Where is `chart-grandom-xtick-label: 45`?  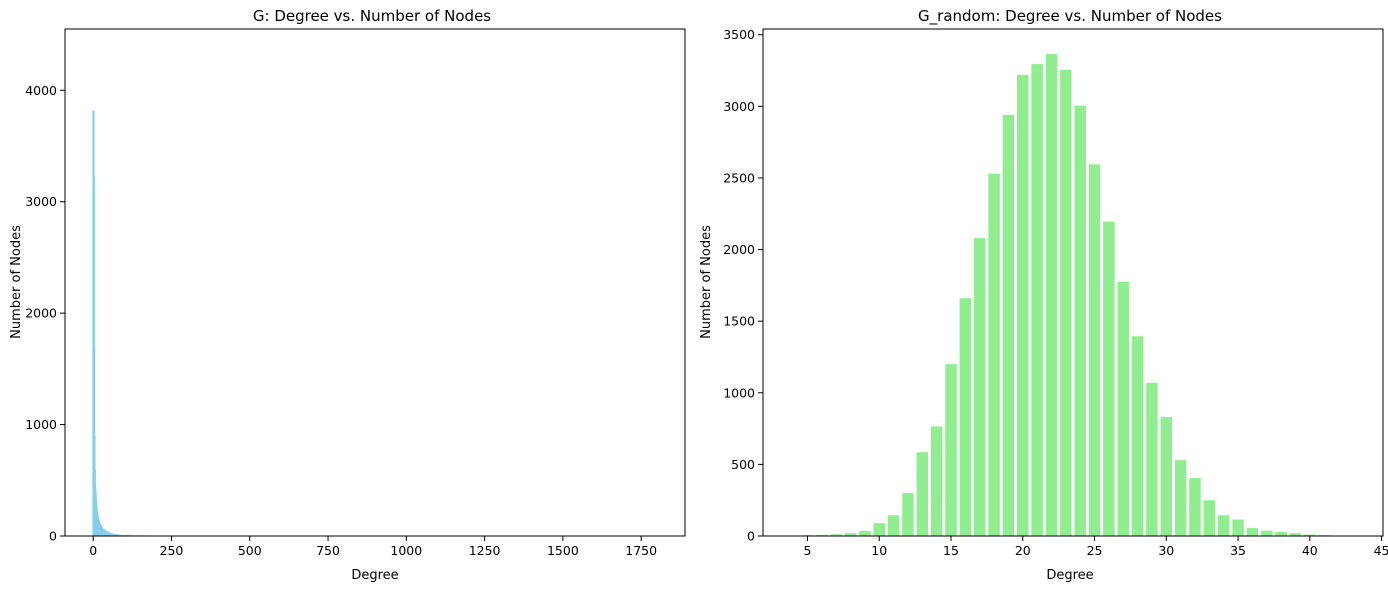 chart-grandom-xtick-label: 45 is located at coordinates (1381, 550).